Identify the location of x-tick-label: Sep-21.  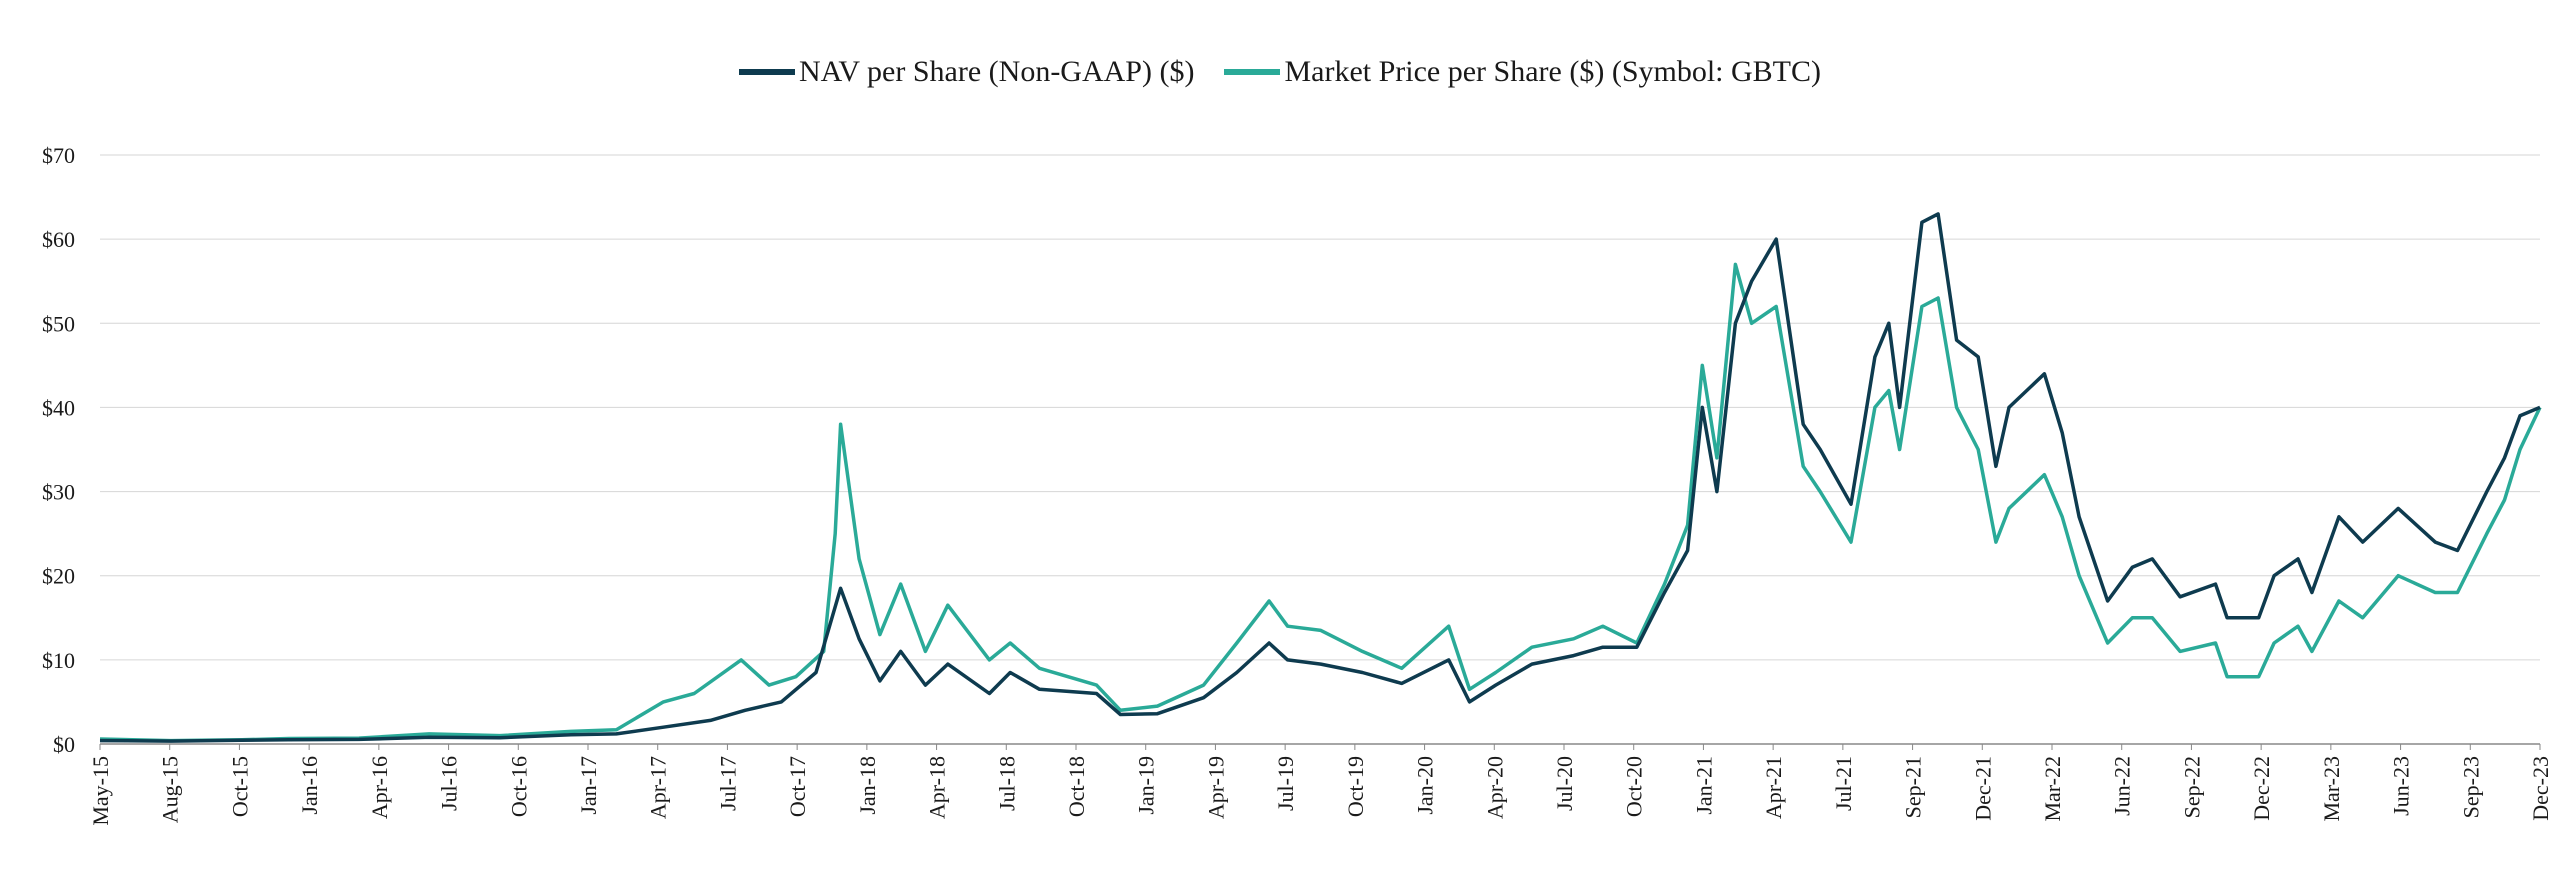
(1913, 787).